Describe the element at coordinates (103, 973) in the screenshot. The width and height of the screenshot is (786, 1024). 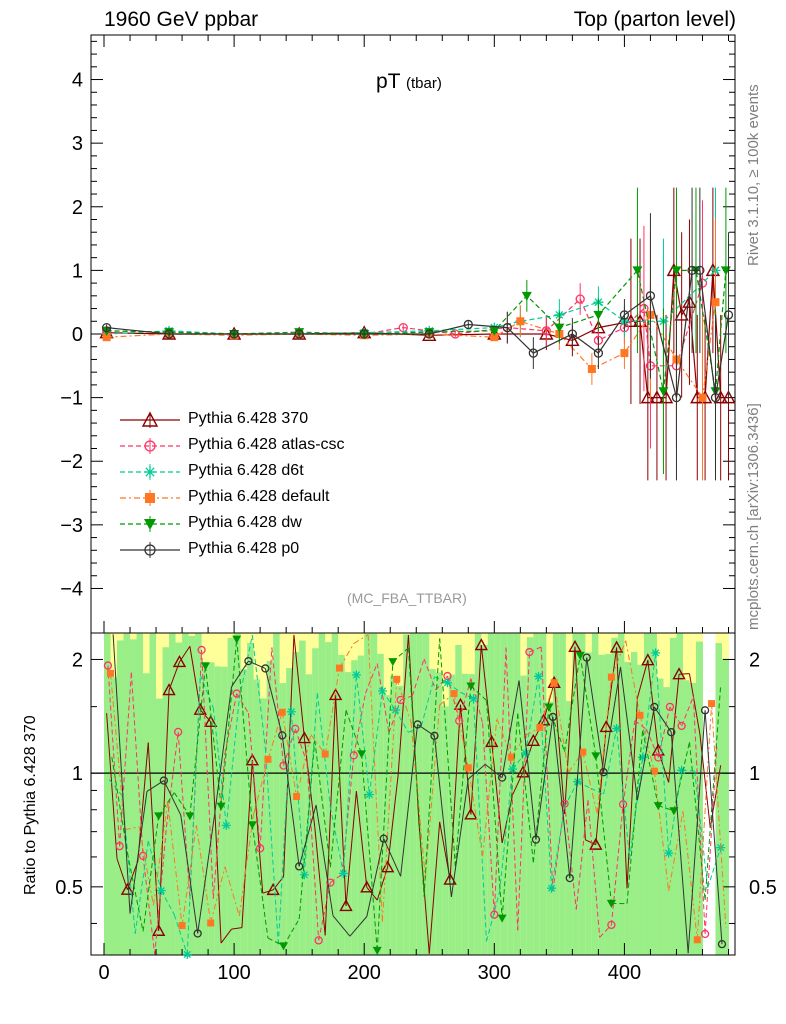
I see `x-tick-label: 0` at that location.